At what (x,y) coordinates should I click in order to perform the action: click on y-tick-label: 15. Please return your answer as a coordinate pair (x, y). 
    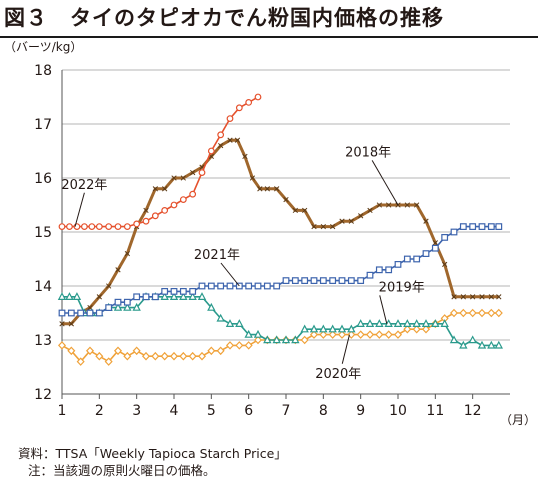
    Looking at the image, I should click on (43, 233).